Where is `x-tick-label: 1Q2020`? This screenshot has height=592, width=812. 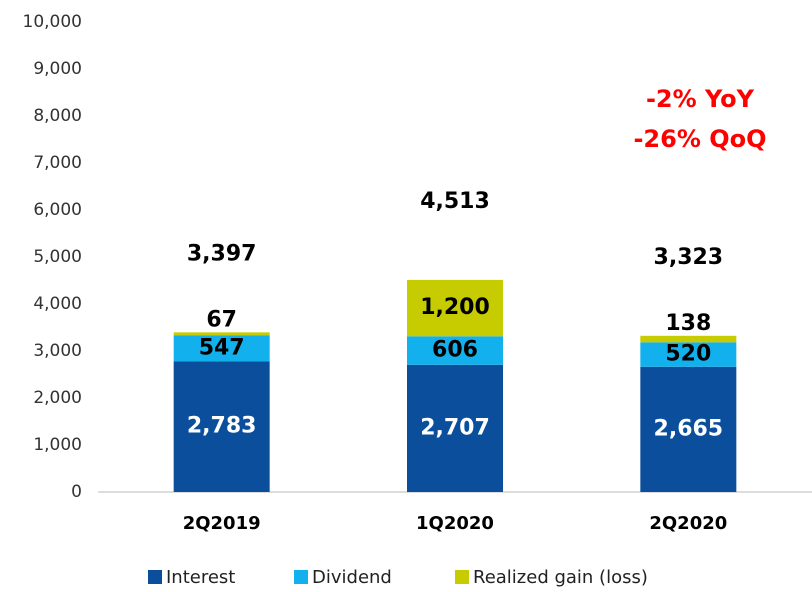
x-tick-label: 1Q2020 is located at coordinates (455, 523).